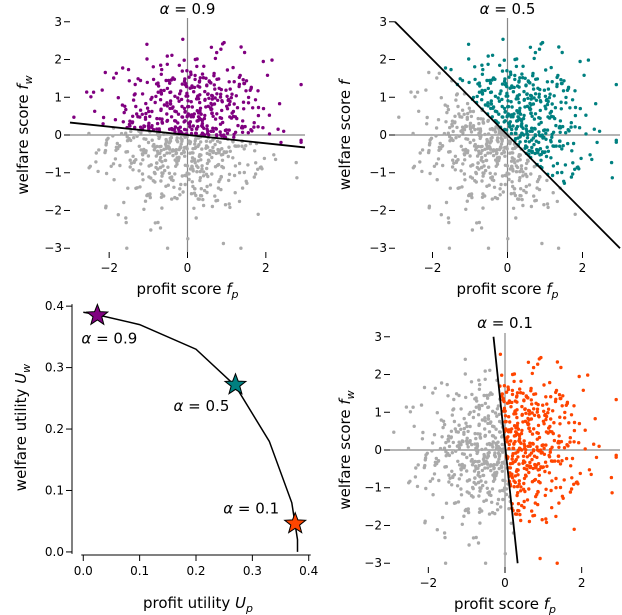 This screenshot has width=622, height=615. I want to click on x-tick-label: 0, so click(188, 268).